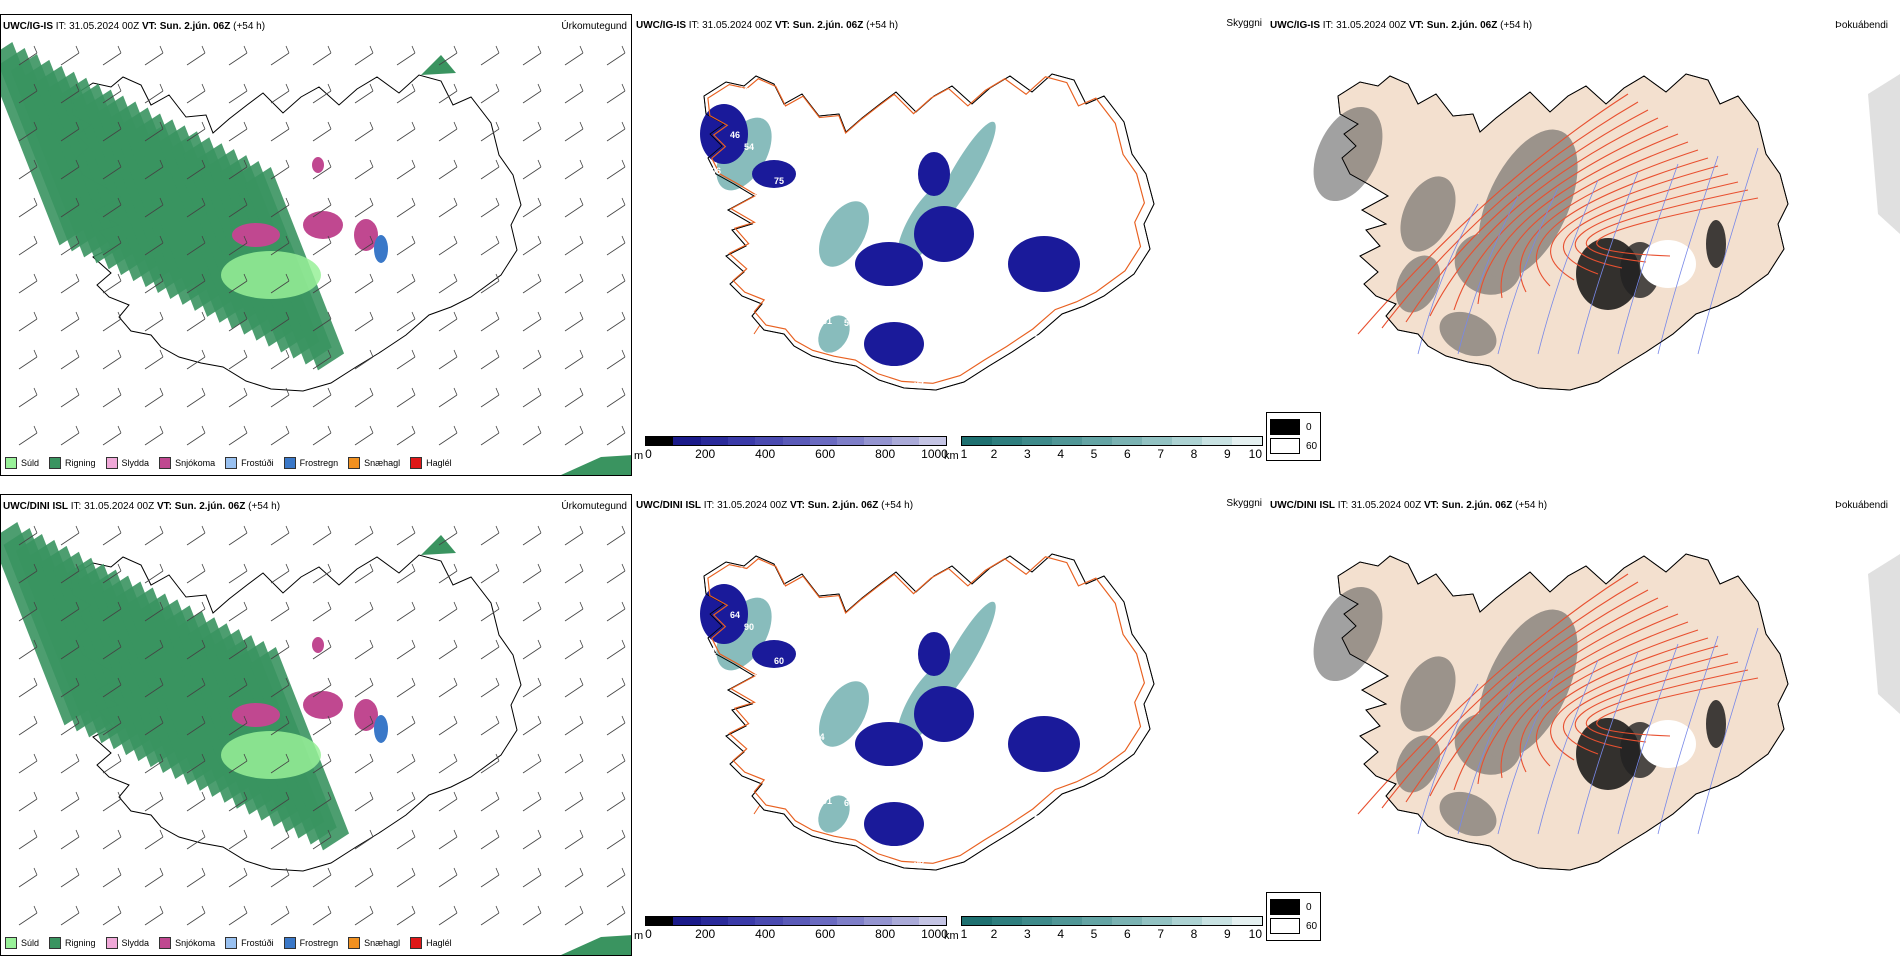 Image resolution: width=1900 pixels, height=956 pixels. I want to click on ceiling-label: 114, so click(817, 737).